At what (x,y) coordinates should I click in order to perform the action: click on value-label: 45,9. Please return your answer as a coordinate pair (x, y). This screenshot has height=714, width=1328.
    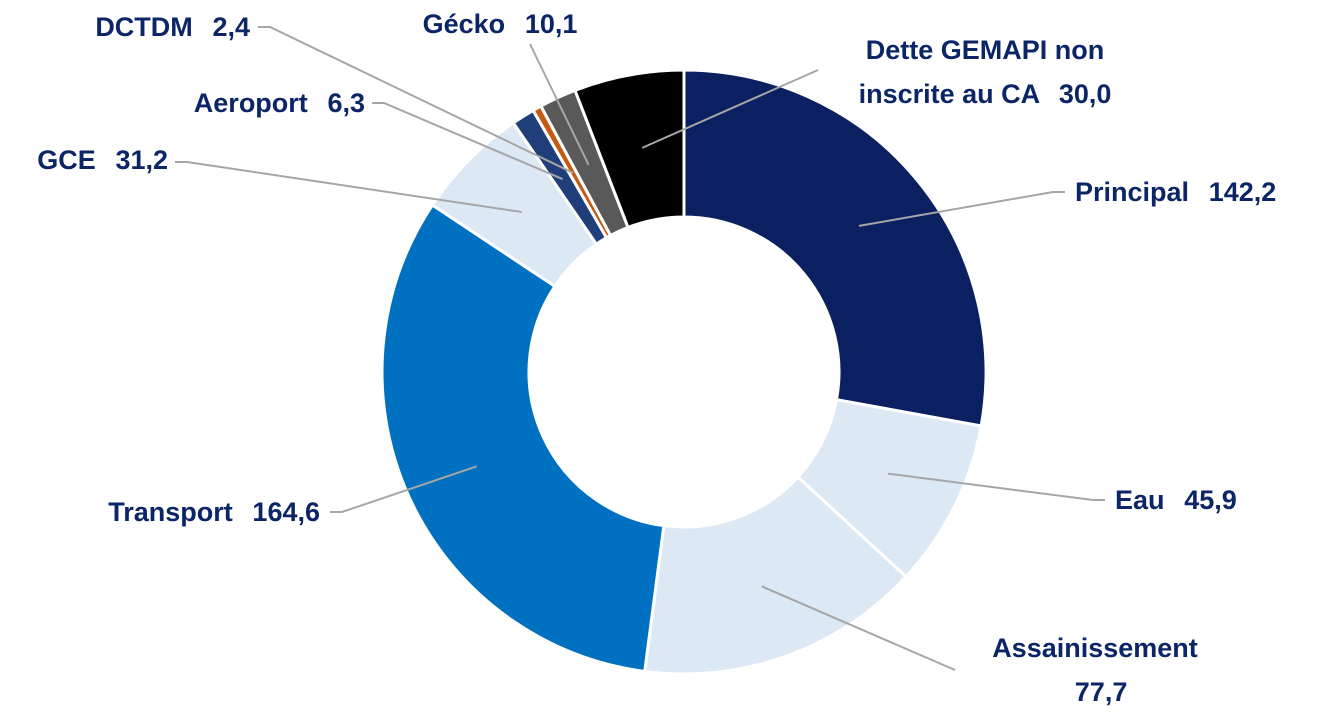
    Looking at the image, I should click on (1210, 500).